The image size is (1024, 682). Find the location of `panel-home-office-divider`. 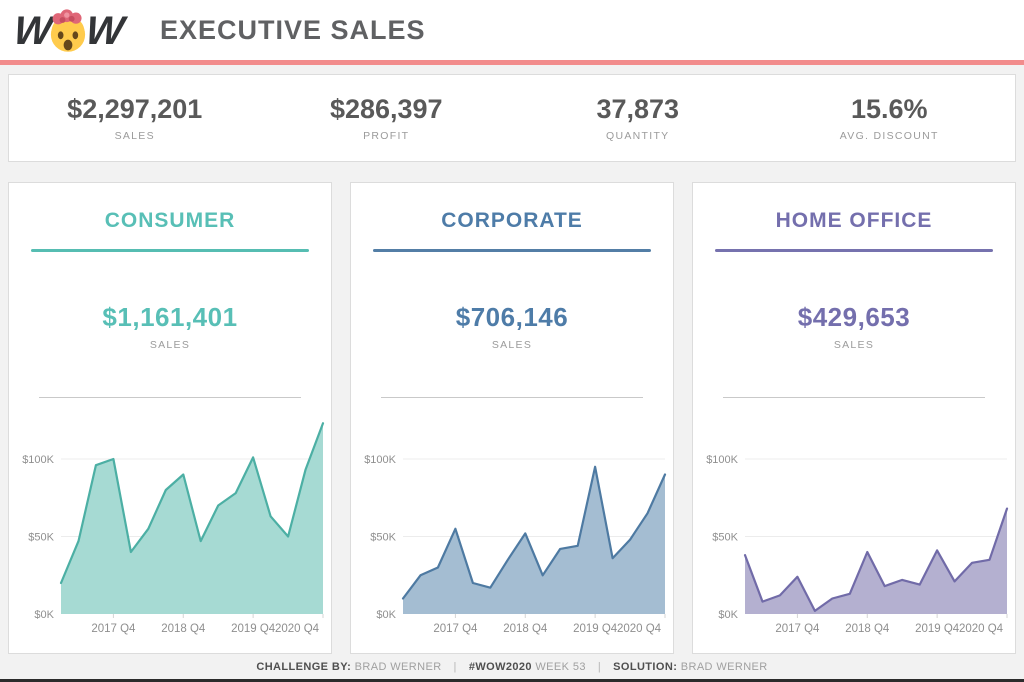

panel-home-office-divider is located at coordinates (854, 397).